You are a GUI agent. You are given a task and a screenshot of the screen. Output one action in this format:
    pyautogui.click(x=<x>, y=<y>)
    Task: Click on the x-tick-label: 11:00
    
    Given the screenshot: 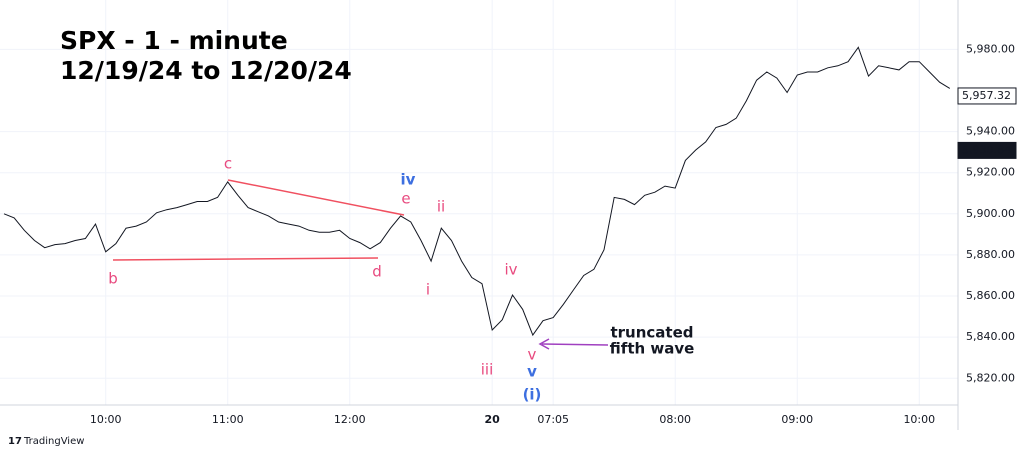 What is the action you would take?
    pyautogui.click(x=228, y=419)
    